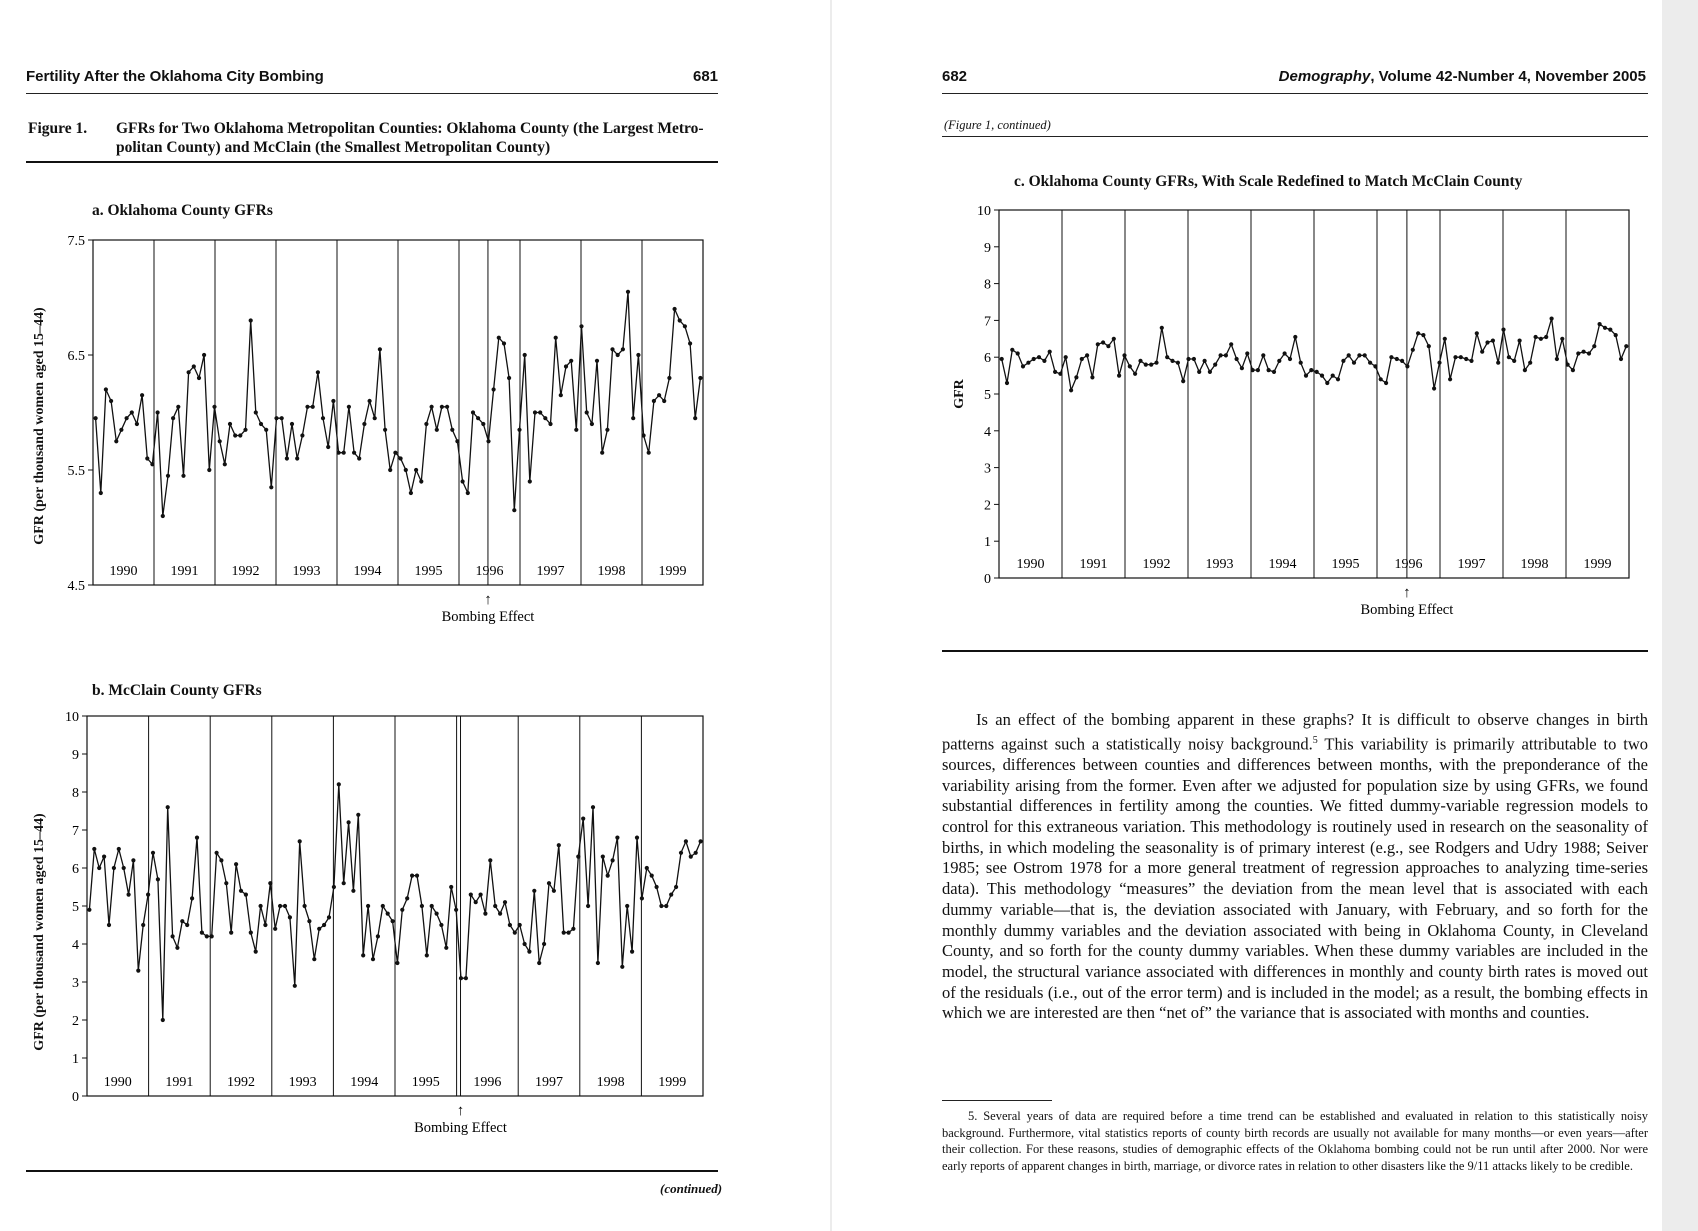  I want to click on figure-continued-note: (Figure 1, continued), so click(997, 125).